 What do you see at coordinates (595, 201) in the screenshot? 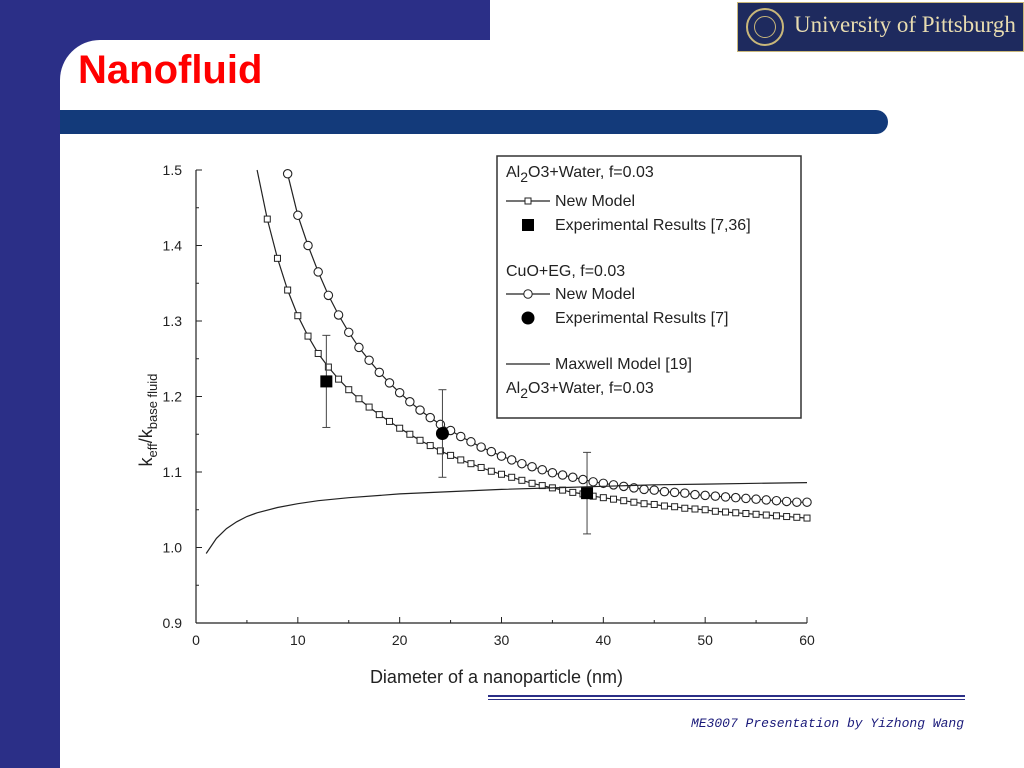
I see `legend-label: New Model` at bounding box center [595, 201].